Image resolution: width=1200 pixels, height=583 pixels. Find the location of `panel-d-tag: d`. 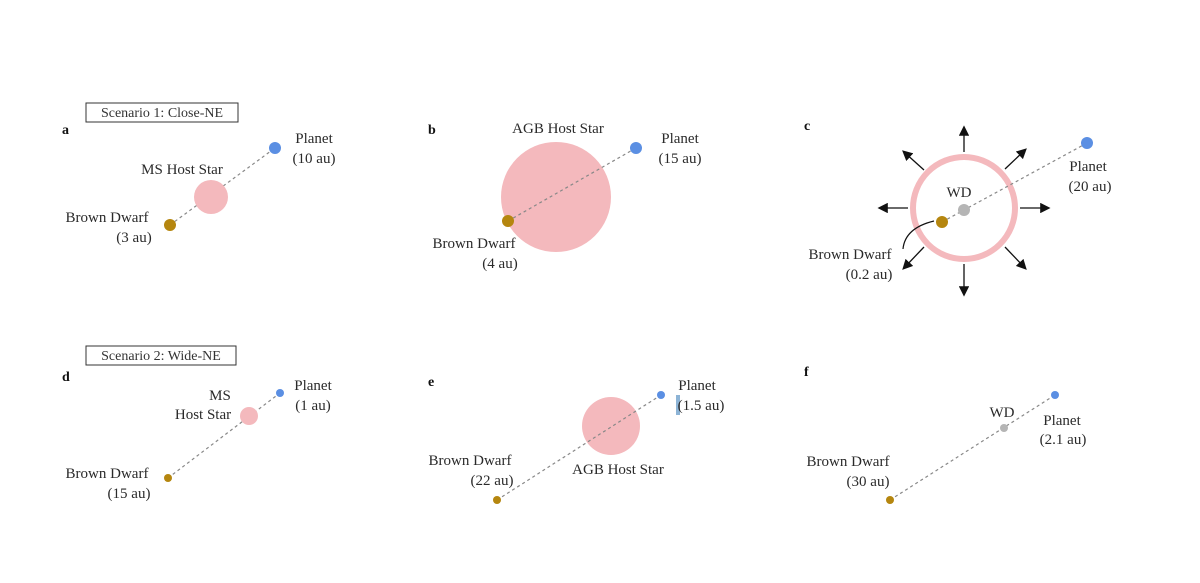

panel-d-tag: d is located at coordinates (66, 377).